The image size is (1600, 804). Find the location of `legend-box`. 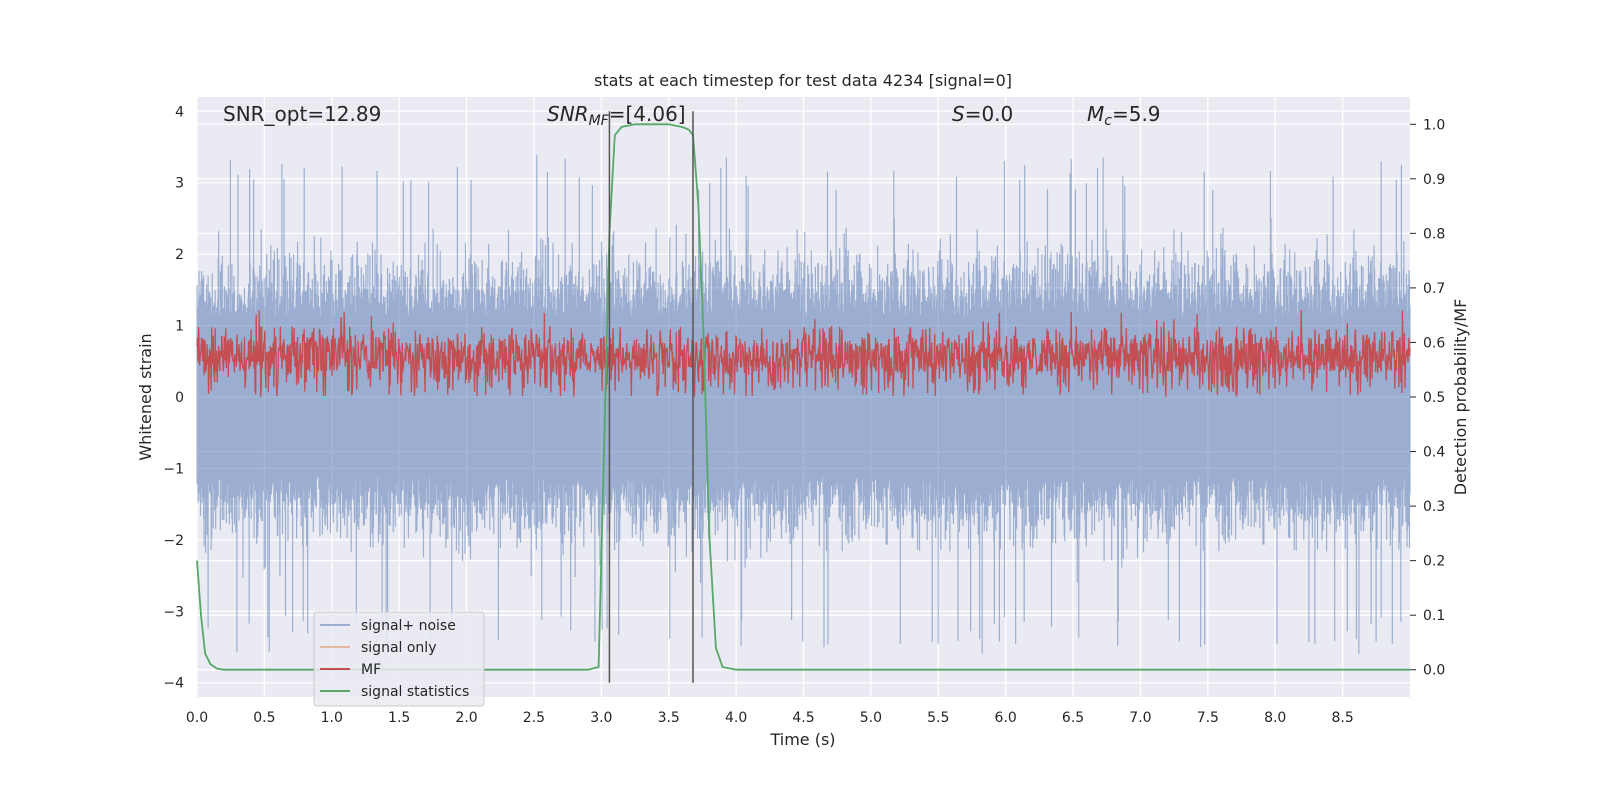

legend-box is located at coordinates (399, 659).